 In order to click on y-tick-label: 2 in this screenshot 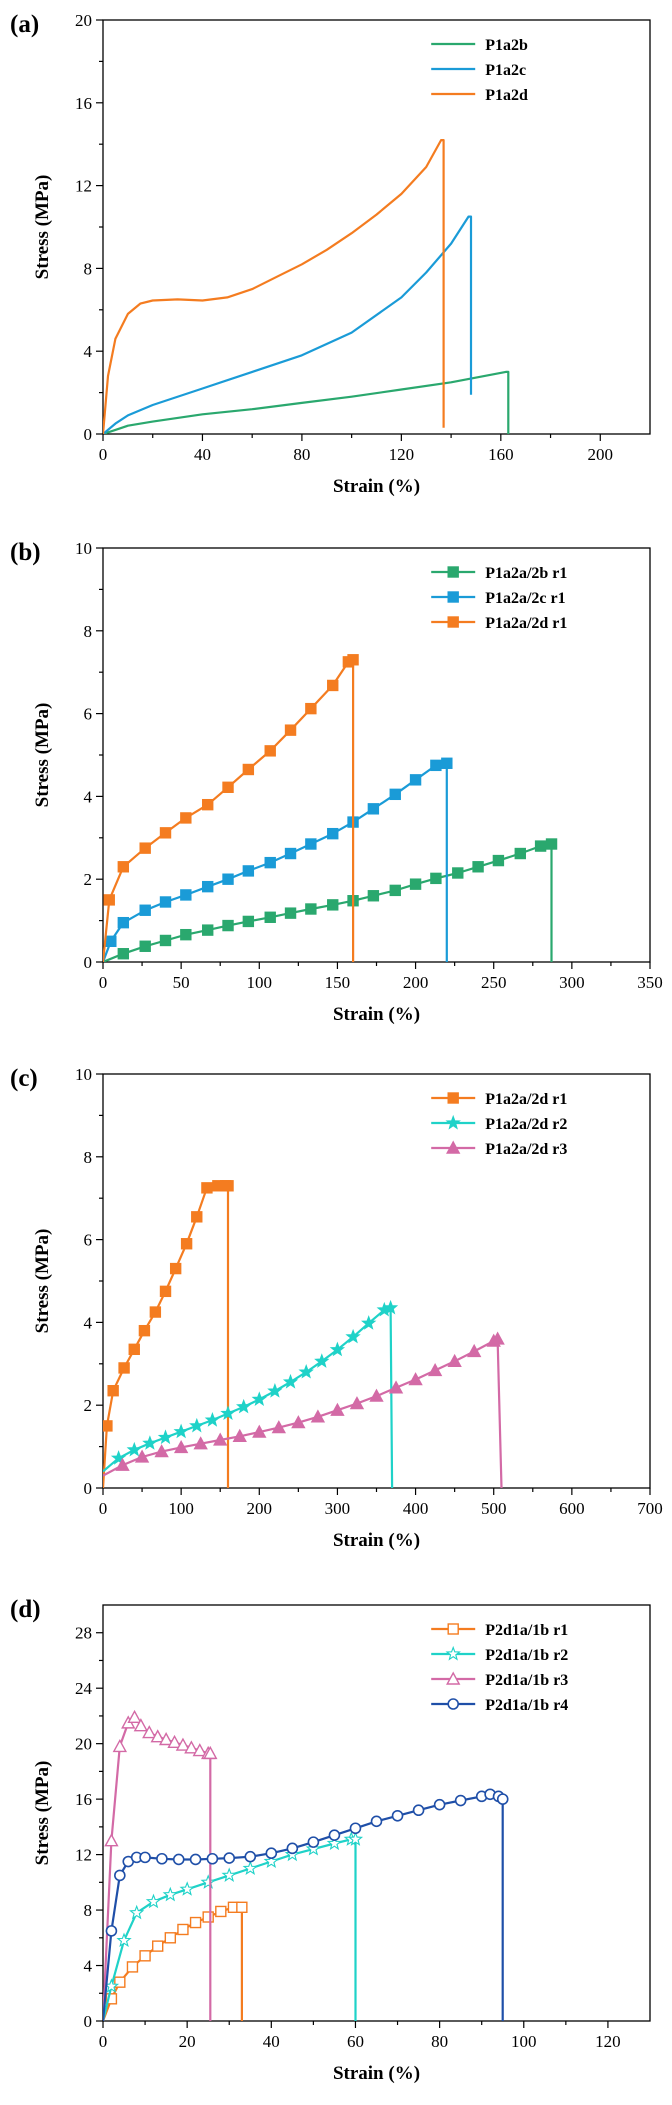, I will do `click(88, 879)`.